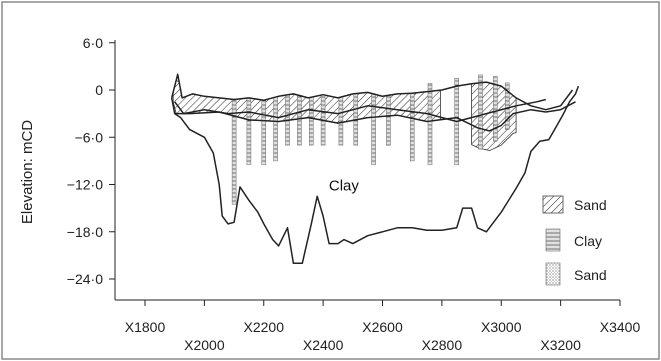 The image size is (661, 361). What do you see at coordinates (91, 161) in the screenshot?
I see `y-ticks: 6·0 0 −6·0 −12·0 −18·0 −24·0` at bounding box center [91, 161].